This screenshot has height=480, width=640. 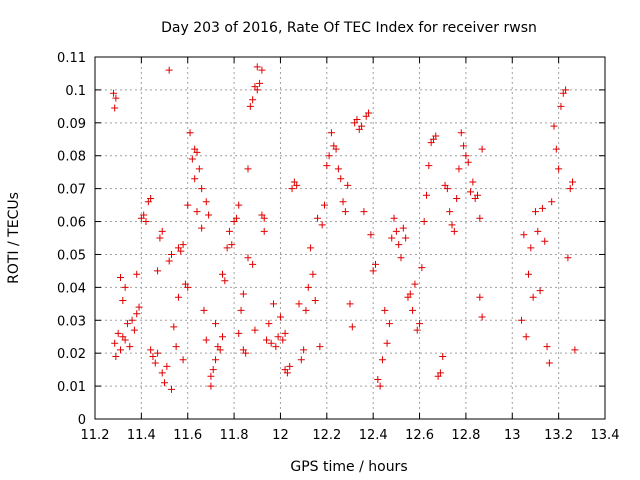 I want to click on x-tick-label: 13.2, so click(x=558, y=435).